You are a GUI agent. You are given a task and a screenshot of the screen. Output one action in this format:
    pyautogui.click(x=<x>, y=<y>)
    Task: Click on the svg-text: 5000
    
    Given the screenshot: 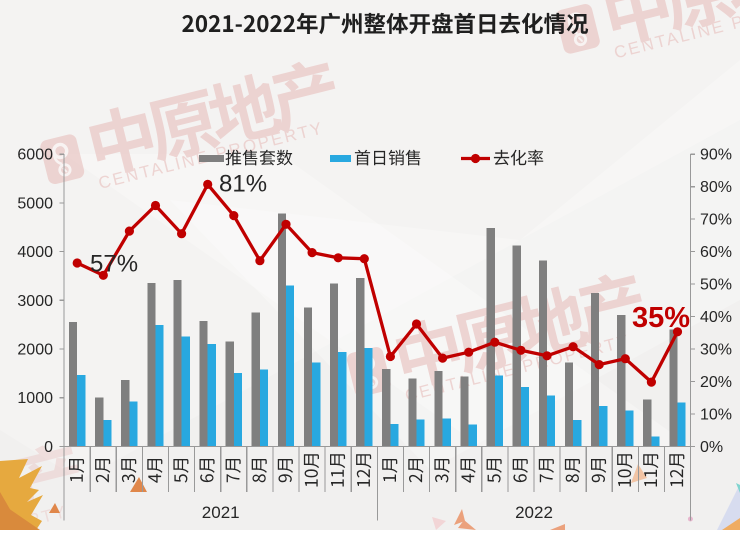 What is the action you would take?
    pyautogui.click(x=35, y=203)
    